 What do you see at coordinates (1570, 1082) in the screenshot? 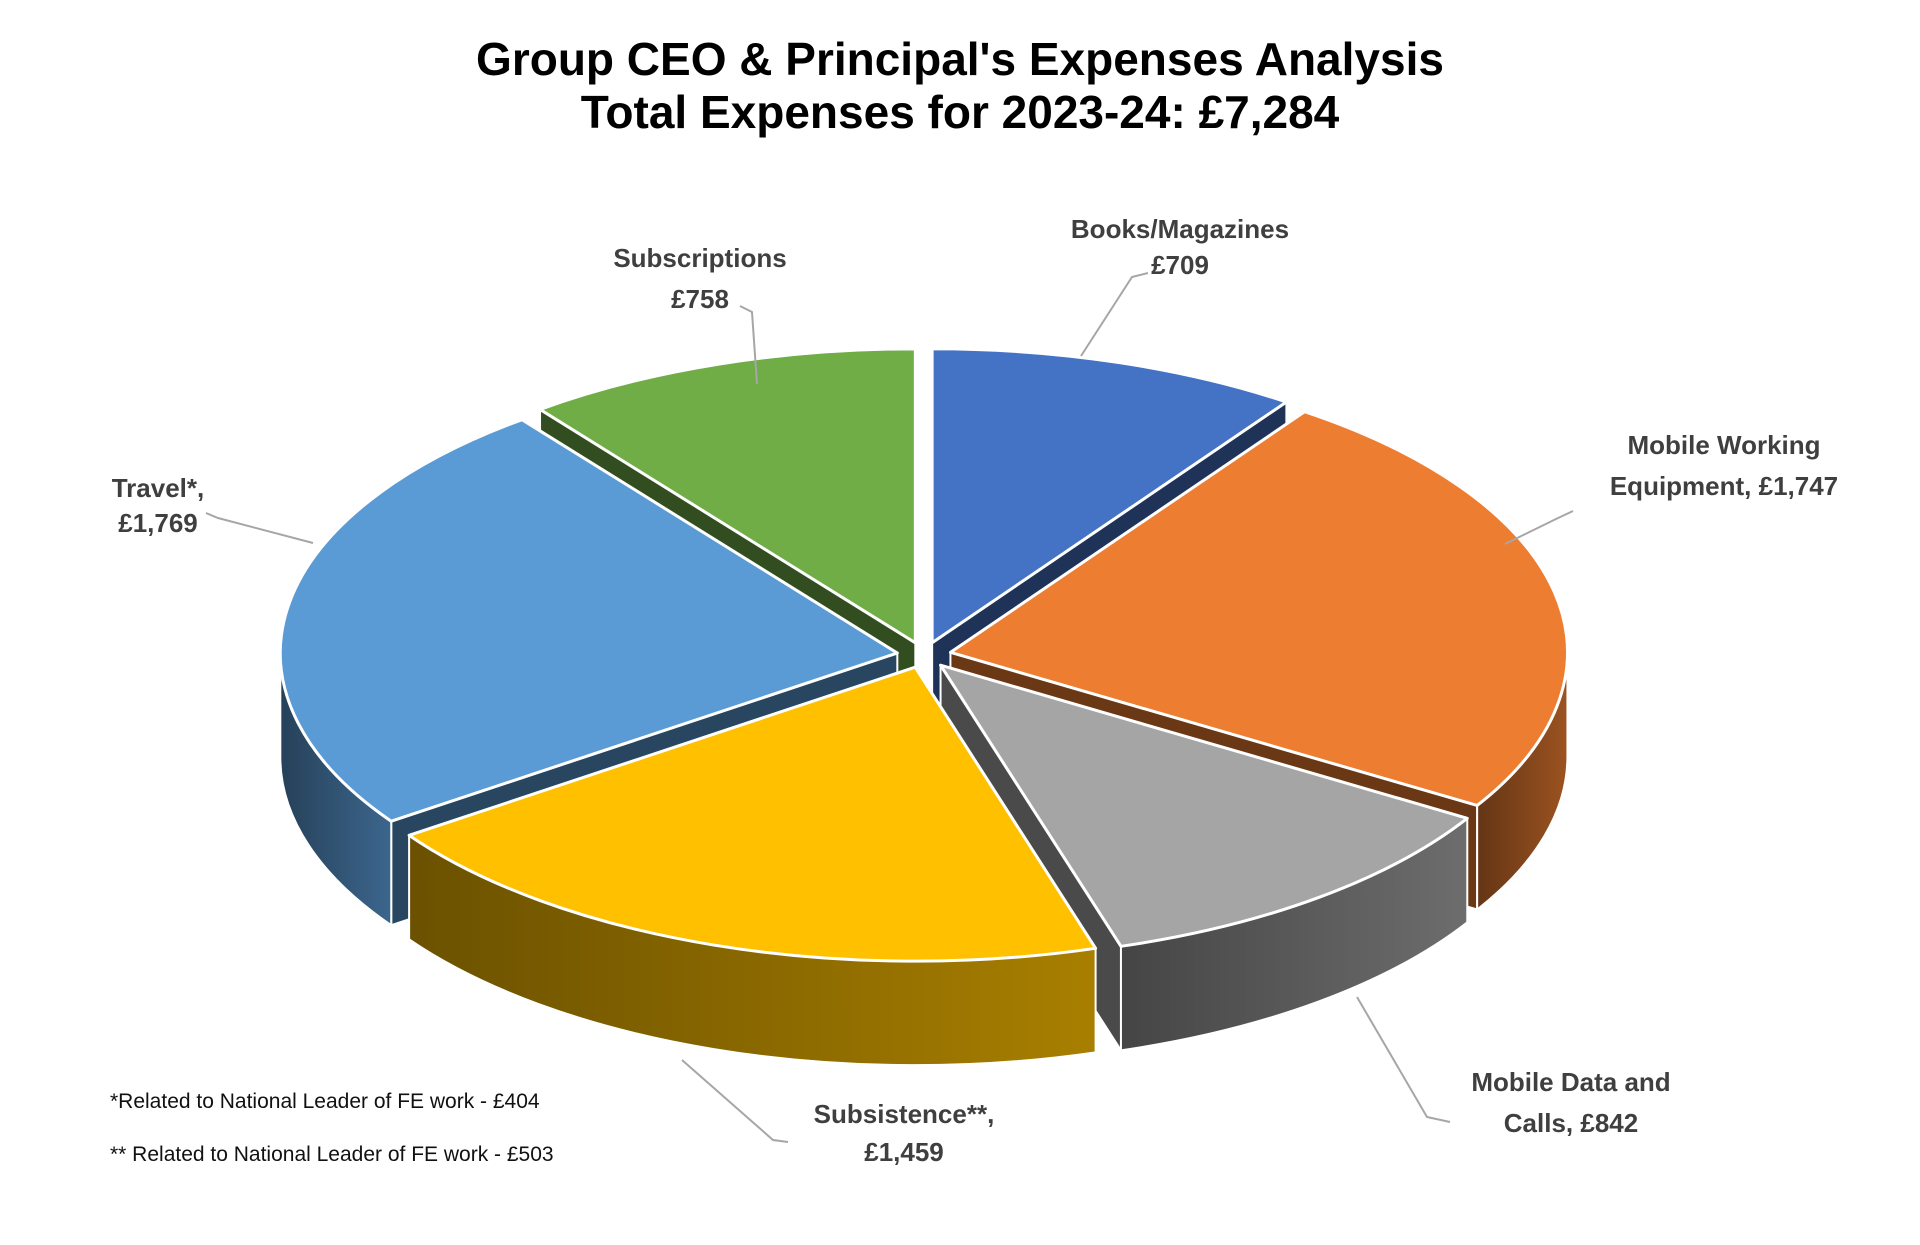
I see `slice-label-mobile-data-and-calls-line1: Mobile Data and` at bounding box center [1570, 1082].